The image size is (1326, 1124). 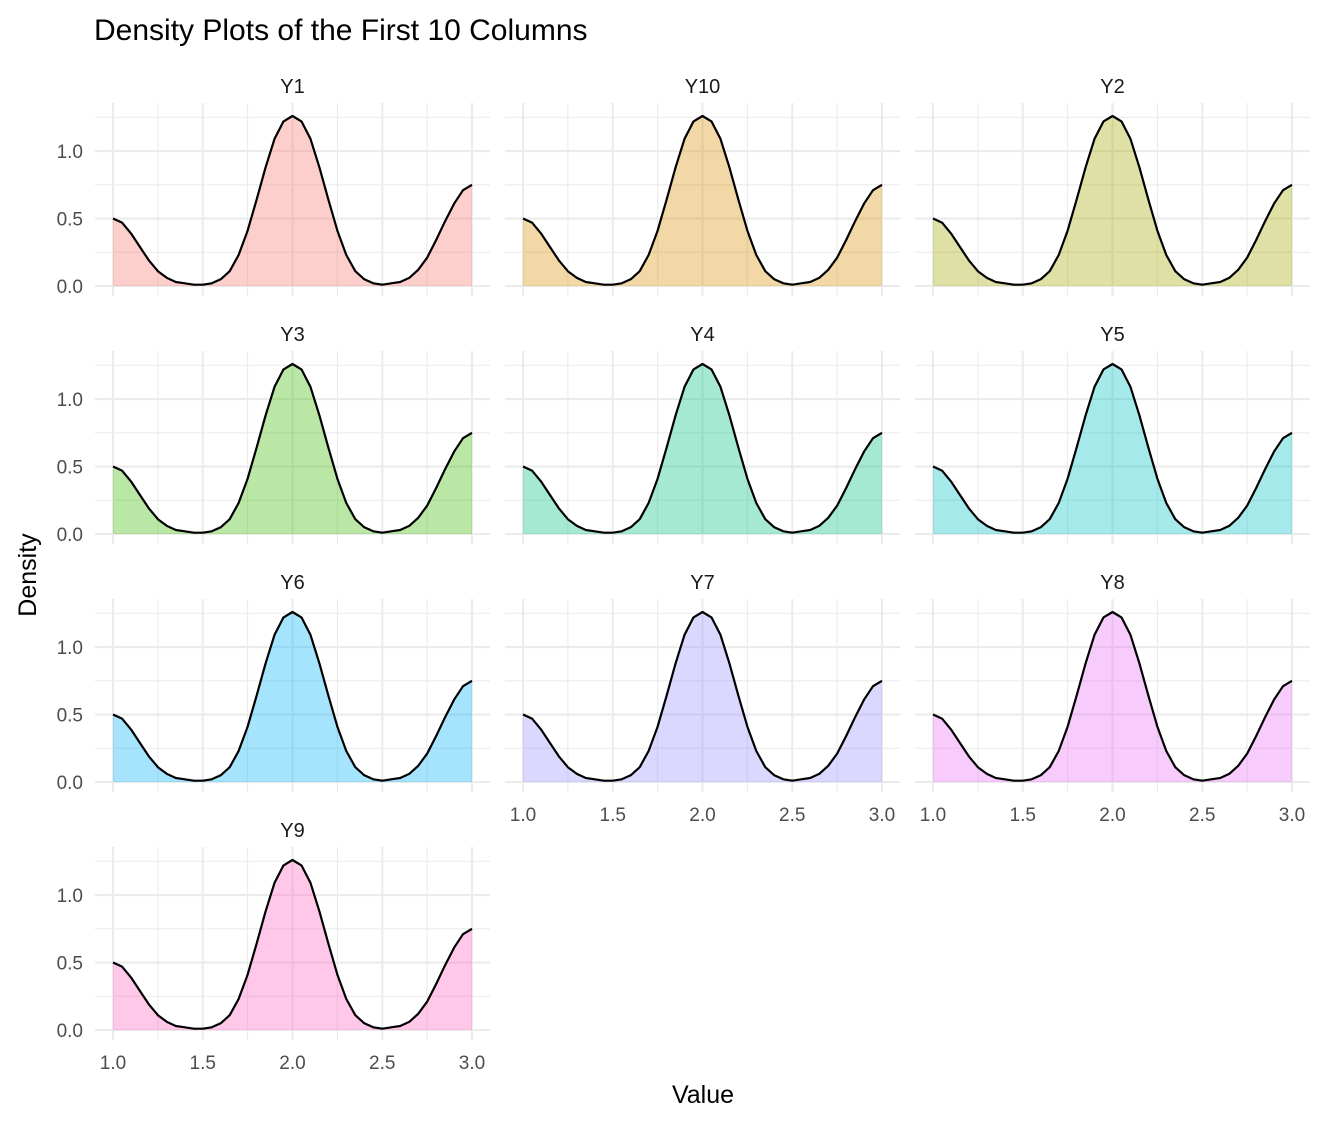 I want to click on density-line-y6, so click(x=292, y=696).